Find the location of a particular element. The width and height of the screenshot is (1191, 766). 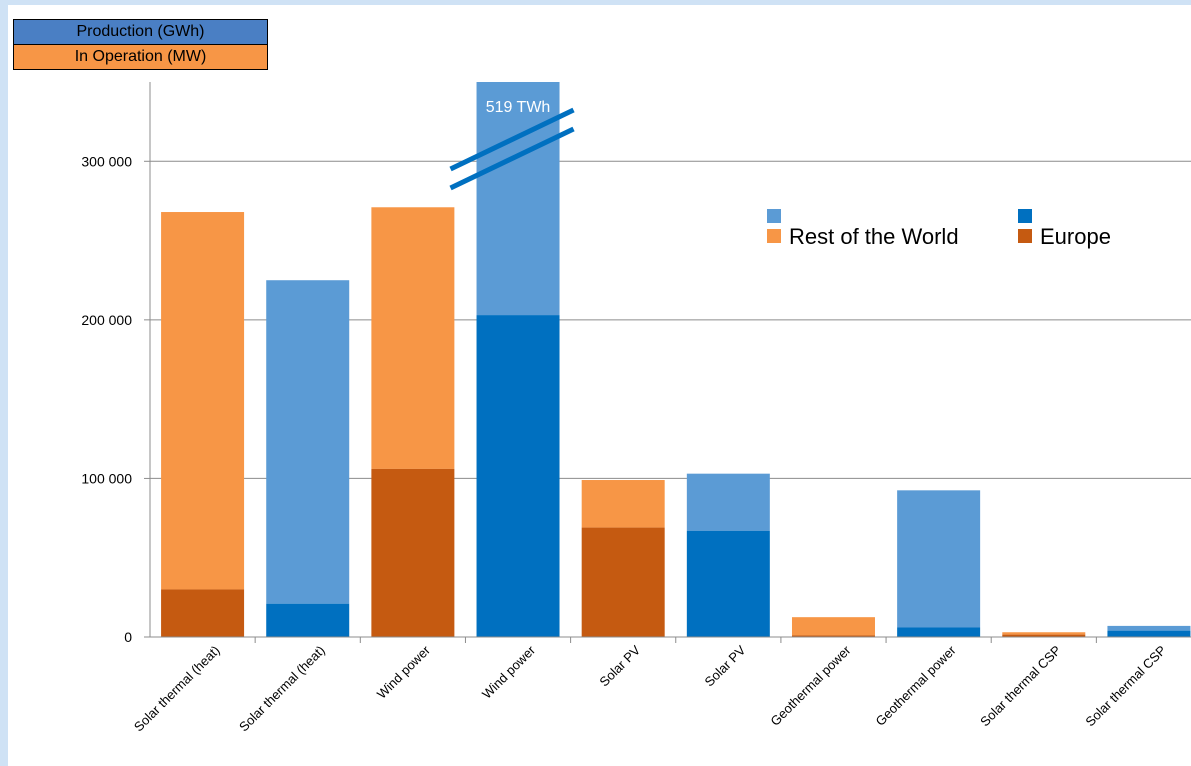

legend-swatch-europe-mw is located at coordinates (1025, 236).